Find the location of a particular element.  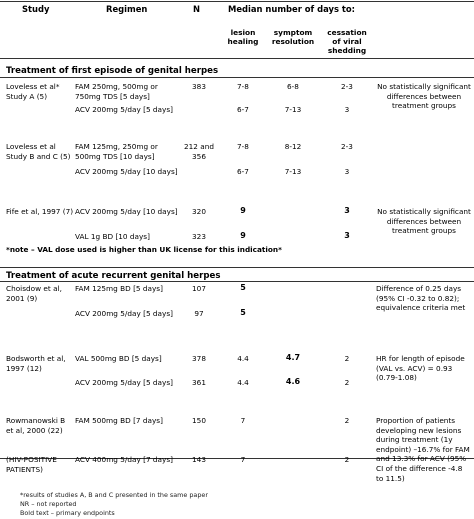

symptom-days: 4.6 is located at coordinates (293, 381).